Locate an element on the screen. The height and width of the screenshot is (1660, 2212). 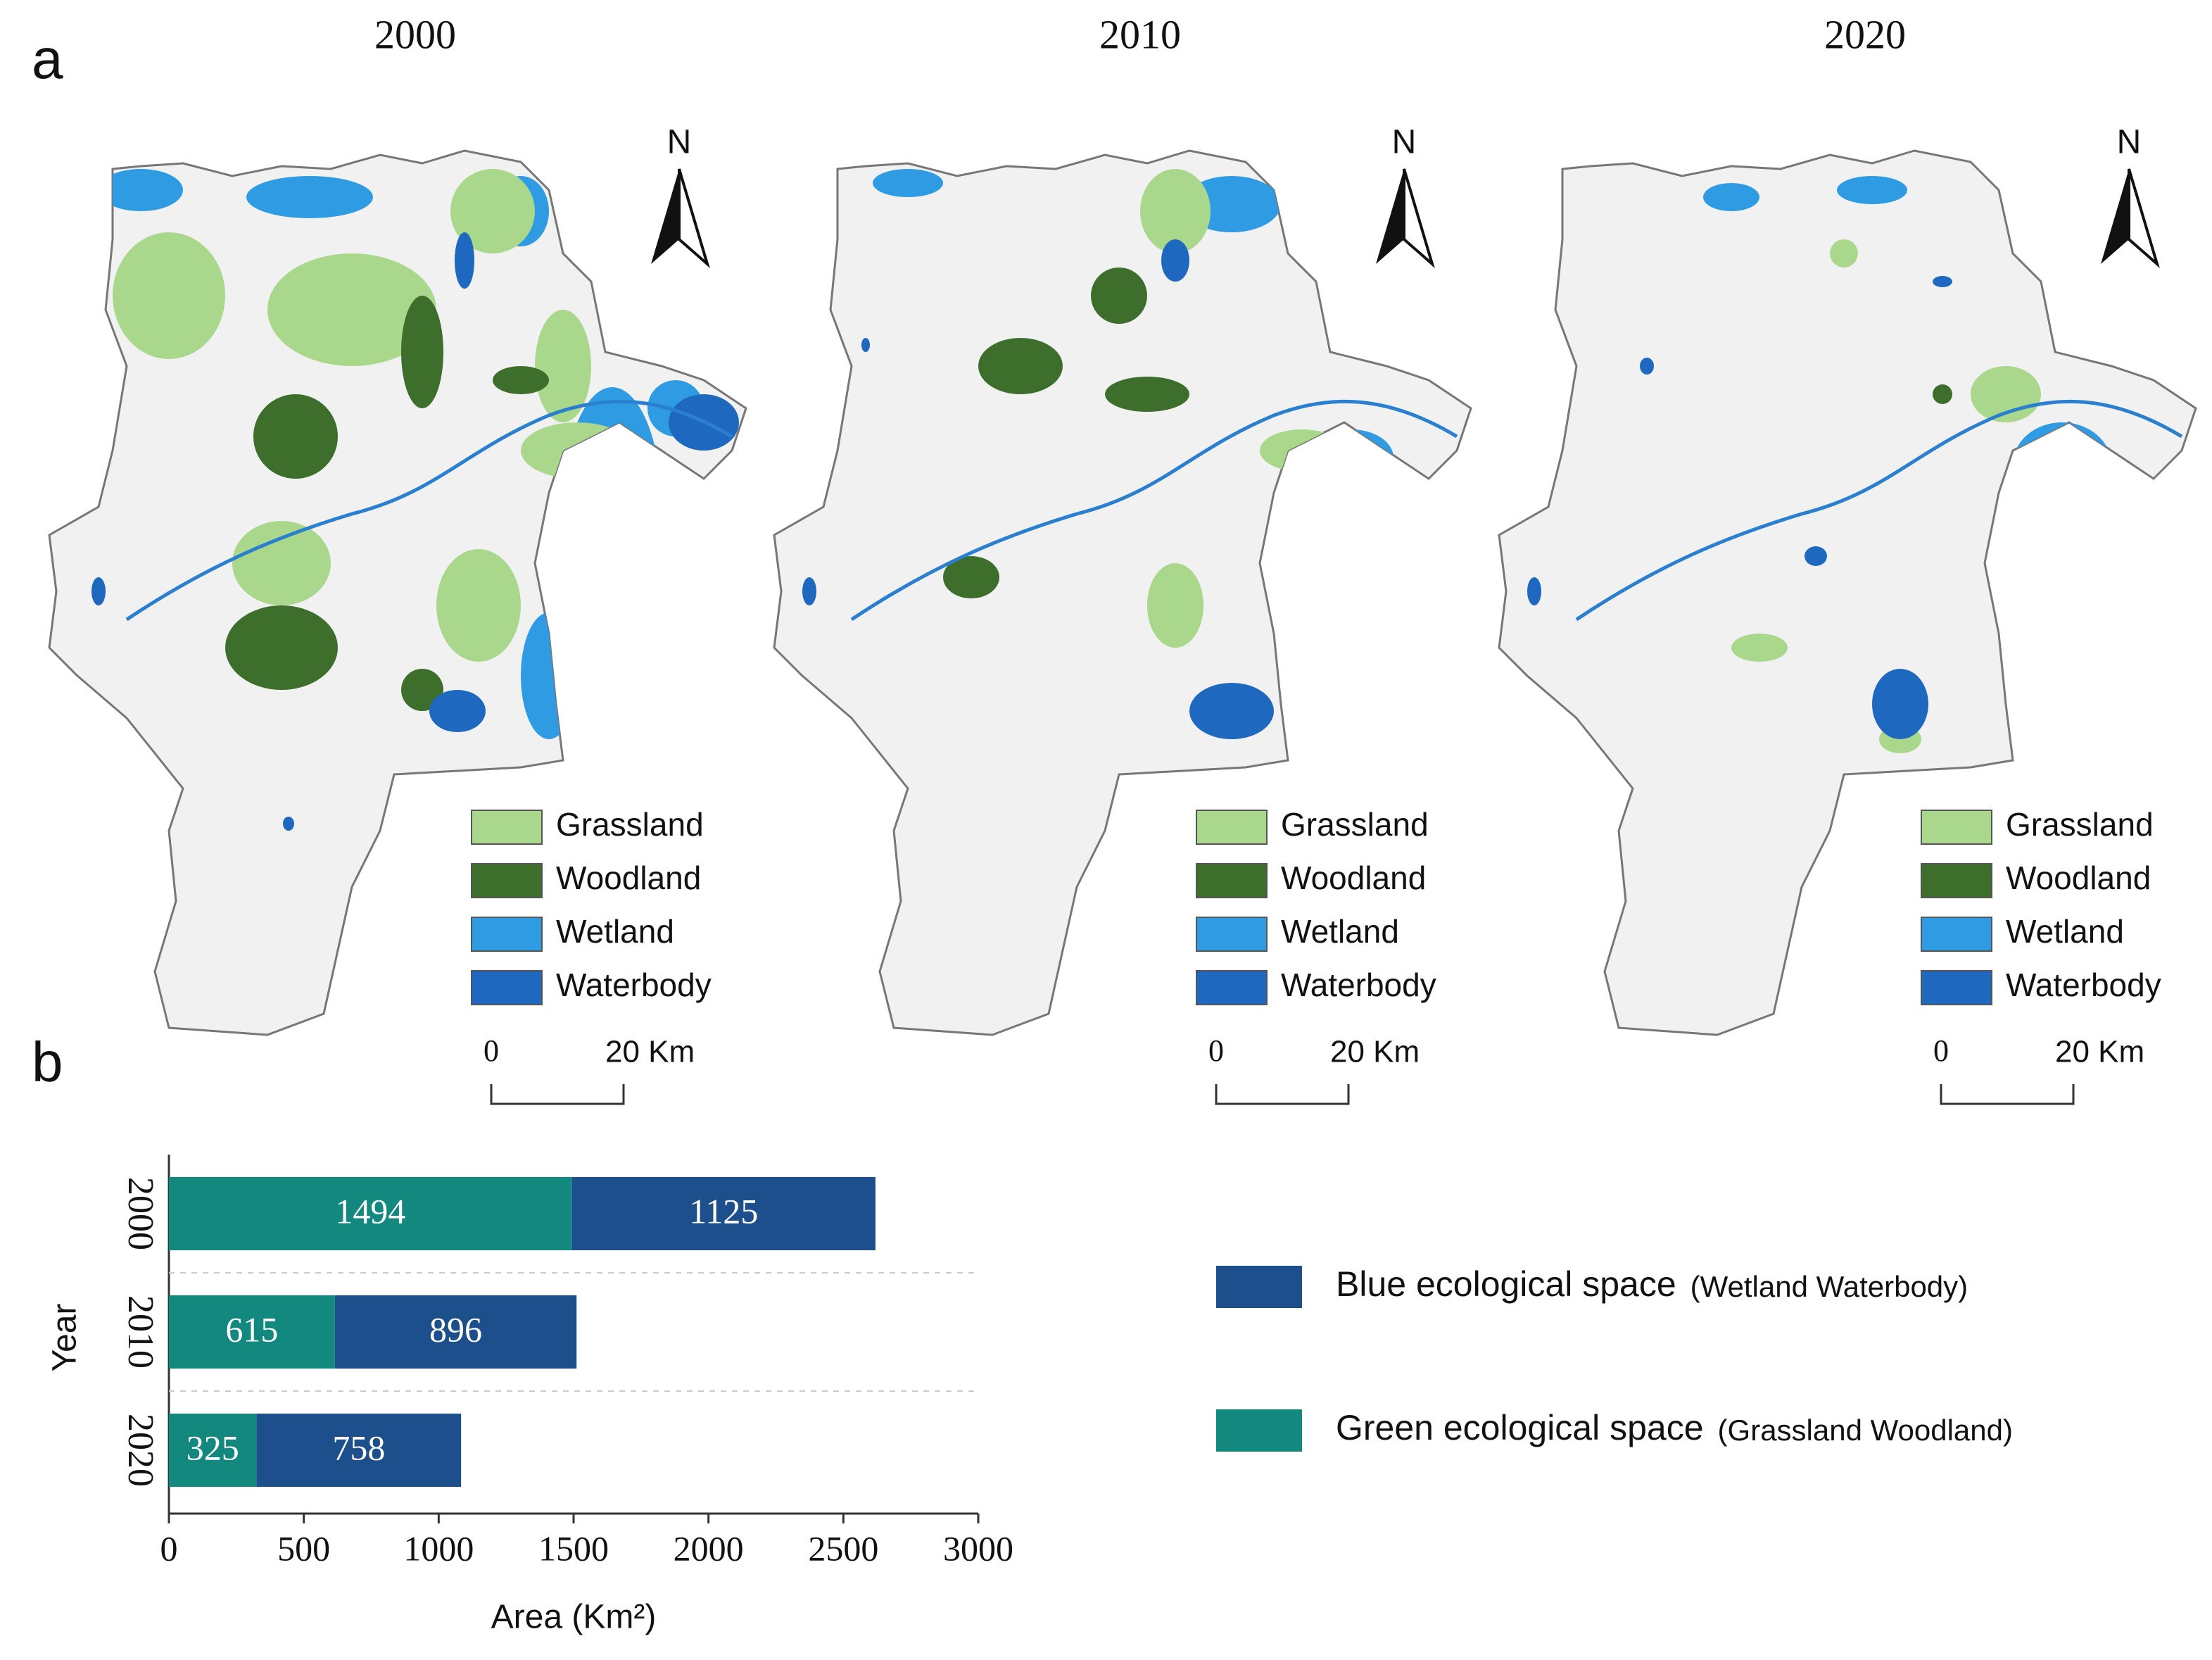
bar-value-label: 758 is located at coordinates (359, 1447).